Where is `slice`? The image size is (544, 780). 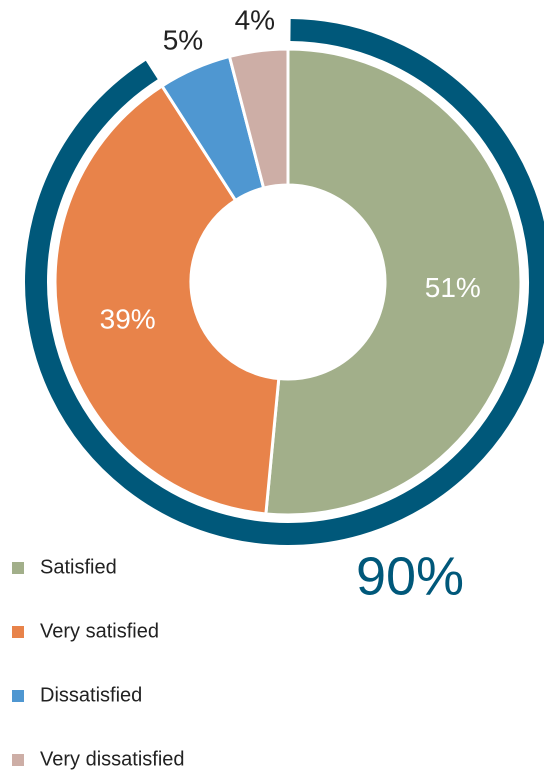
slice is located at coordinates (258, 118).